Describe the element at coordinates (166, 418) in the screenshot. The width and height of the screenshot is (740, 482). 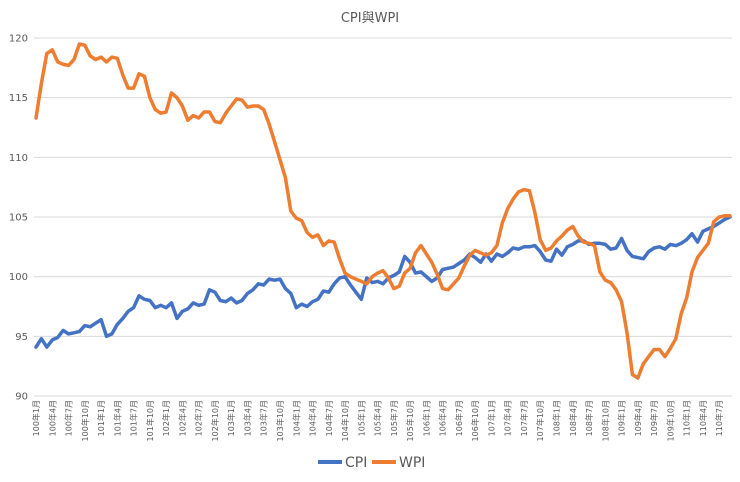
I see `x-tick-label: 102年1月` at that location.